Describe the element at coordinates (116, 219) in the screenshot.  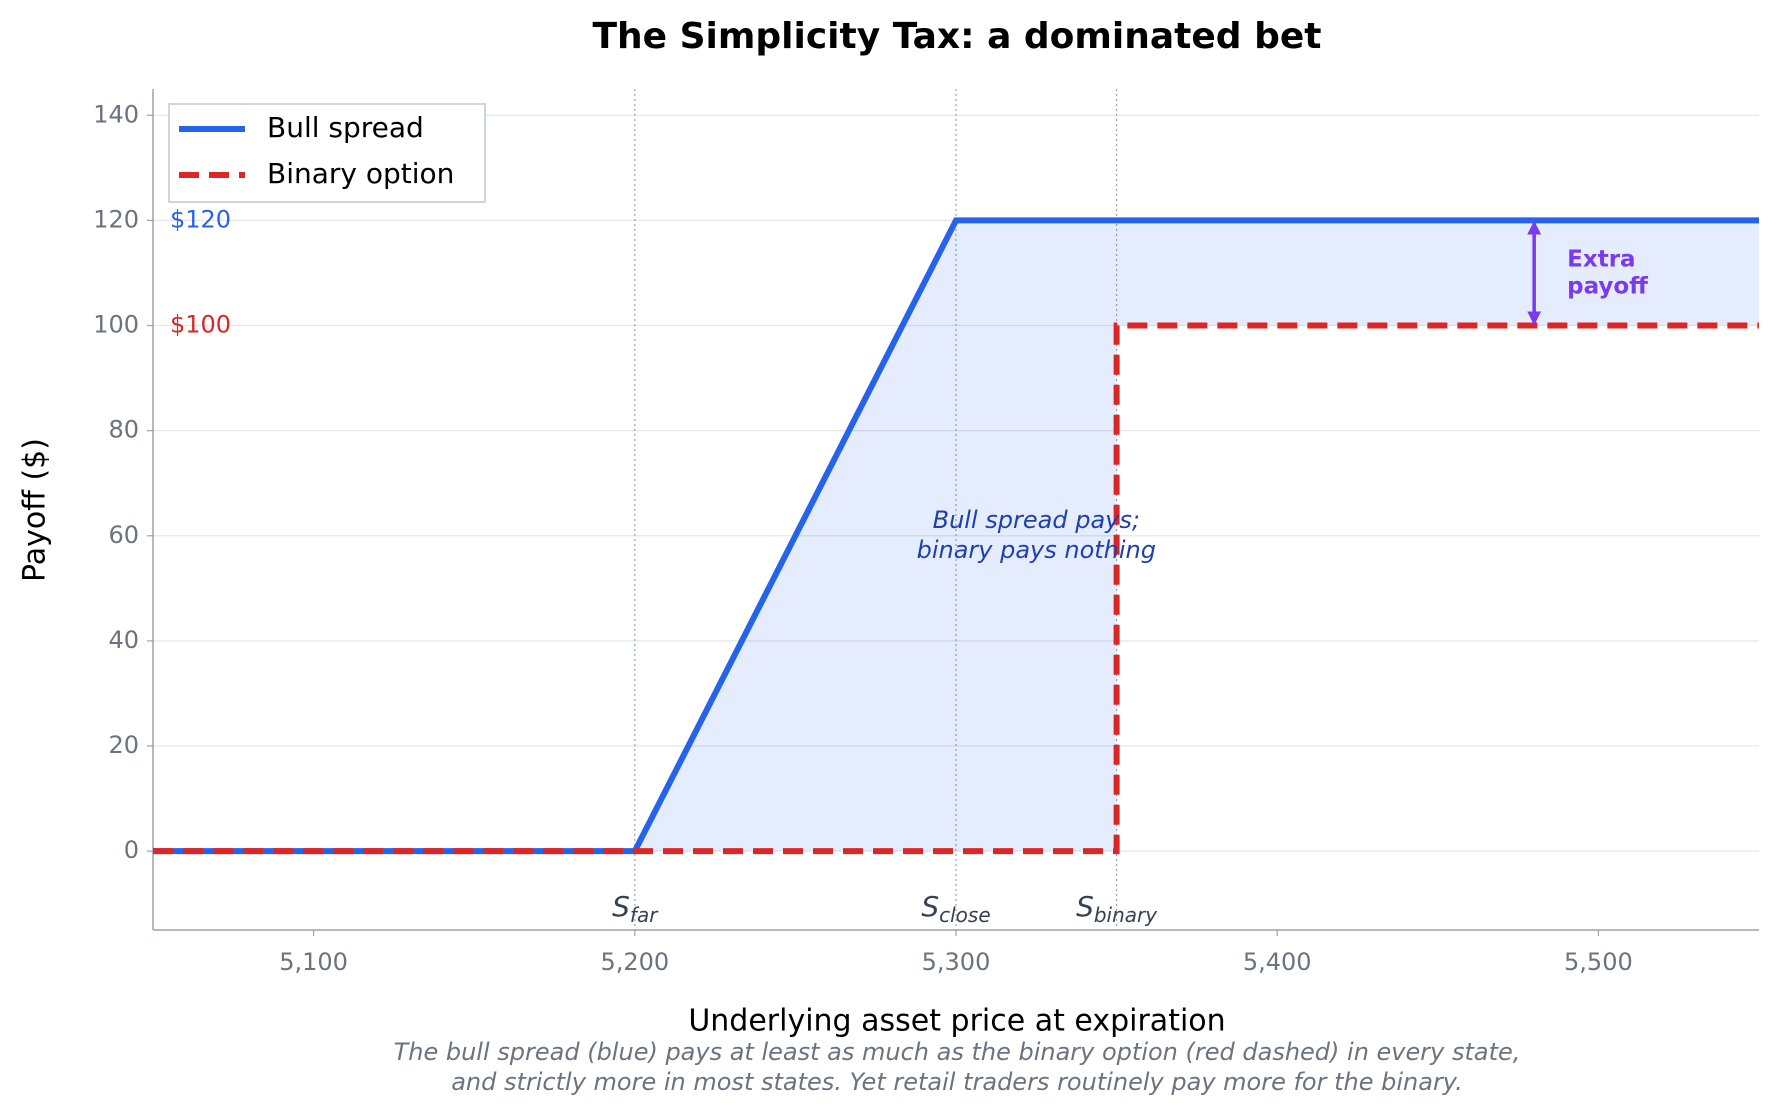
I see `y-tick-label: 120` at that location.